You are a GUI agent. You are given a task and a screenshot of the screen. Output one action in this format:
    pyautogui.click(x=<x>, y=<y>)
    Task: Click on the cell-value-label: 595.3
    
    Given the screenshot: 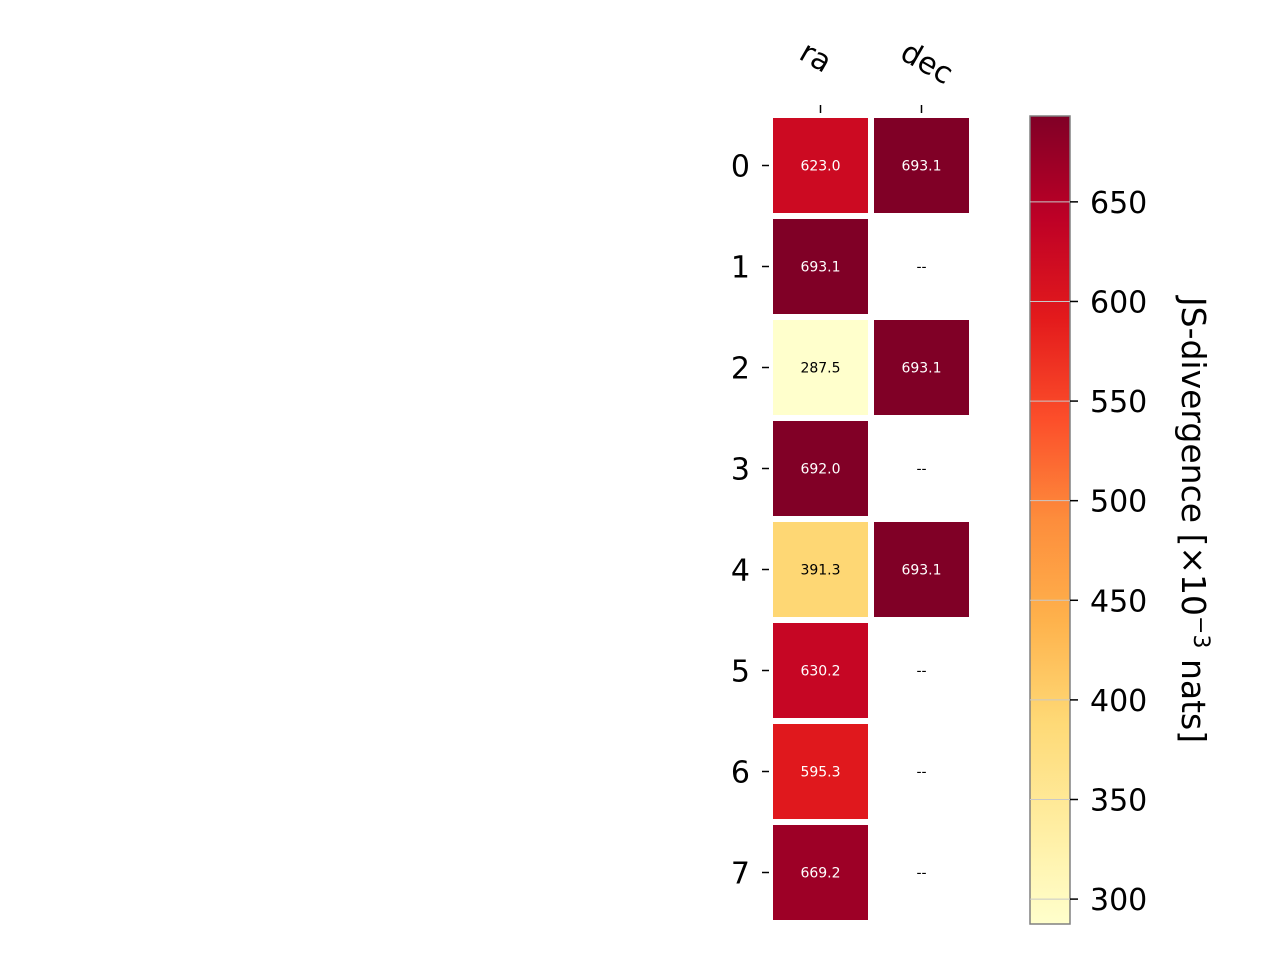 What is the action you would take?
    pyautogui.click(x=820, y=773)
    